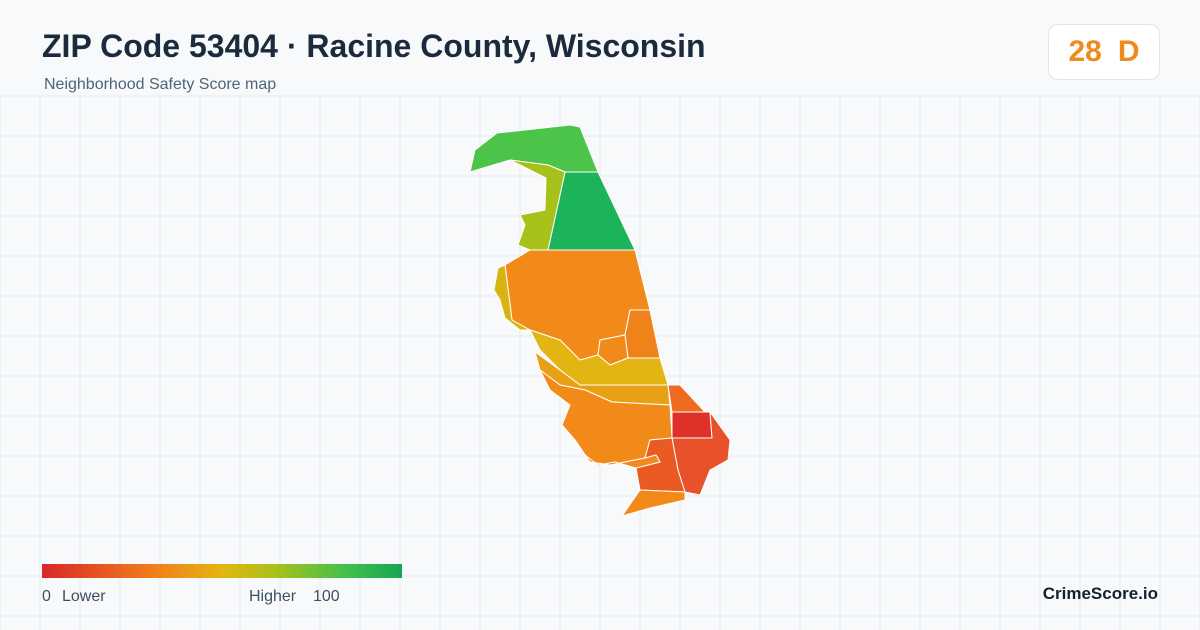 Image resolution: width=1200 pixels, height=630 pixels. Describe the element at coordinates (46, 596) in the screenshot. I see `legend-min: 0` at that location.